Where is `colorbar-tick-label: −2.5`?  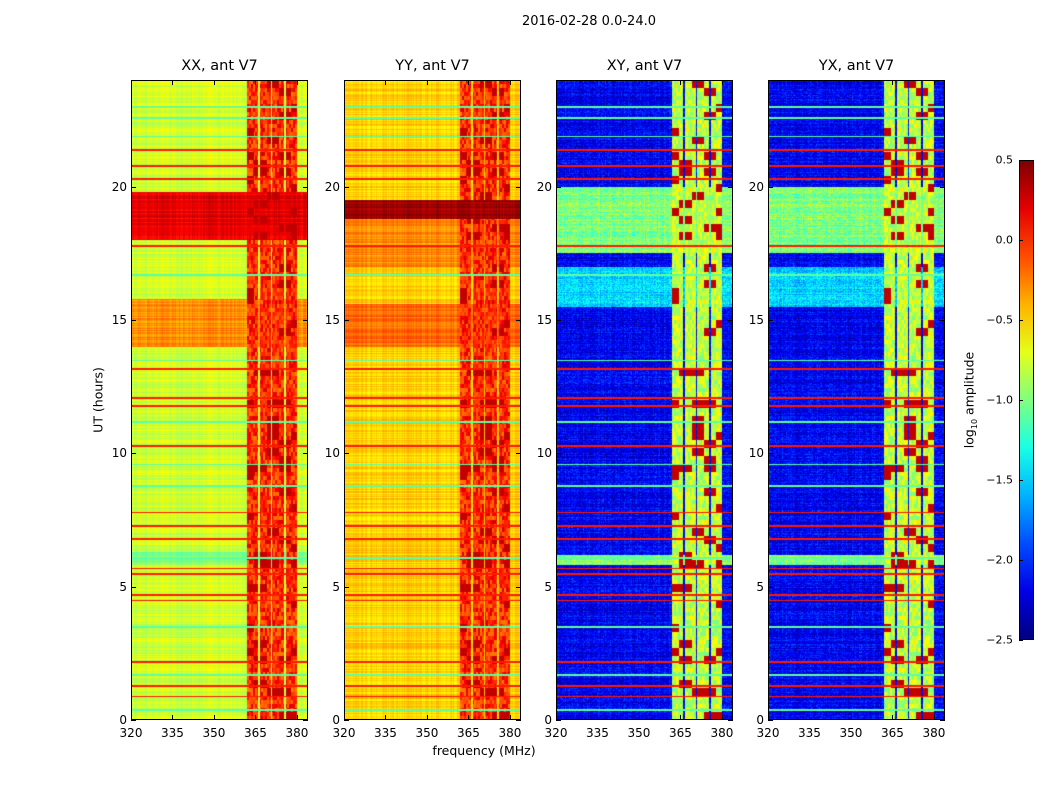 colorbar-tick-label: −2.5 is located at coordinates (999, 640).